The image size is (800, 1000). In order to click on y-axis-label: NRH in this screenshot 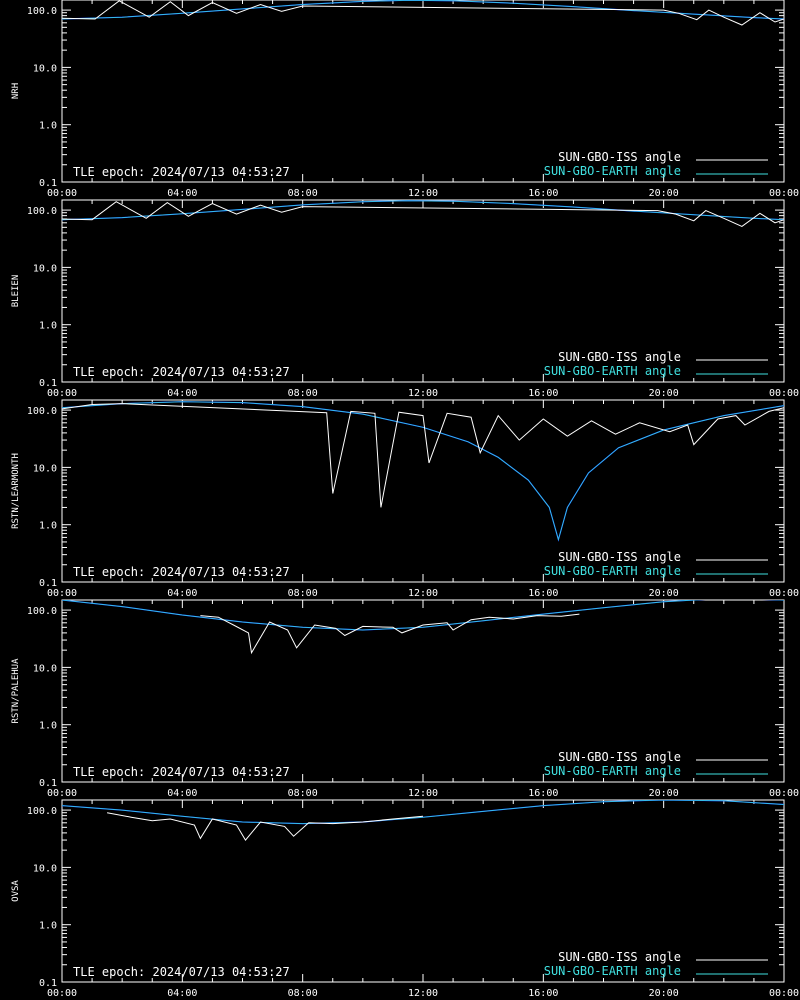, I will do `click(16, 91)`.